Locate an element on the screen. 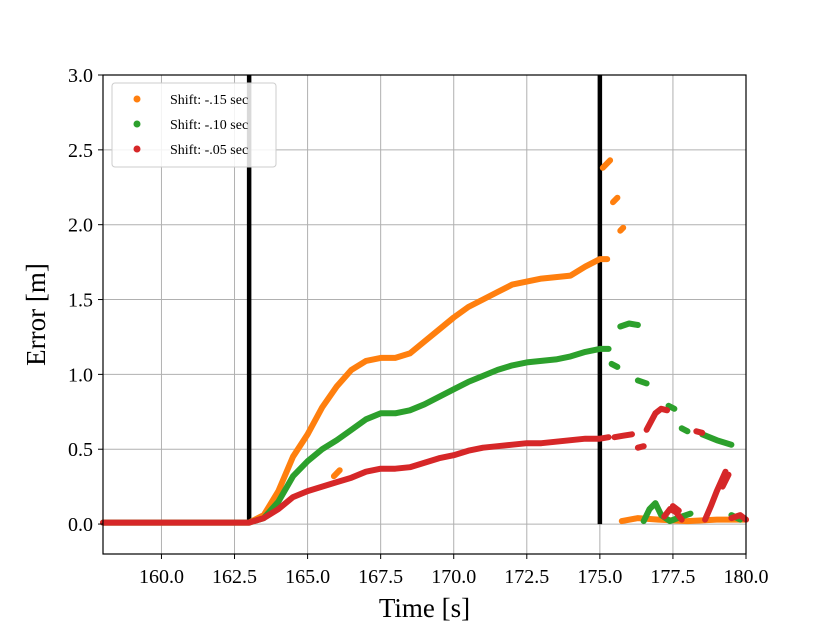  x-axis-title: Time [s] is located at coordinates (424, 608).